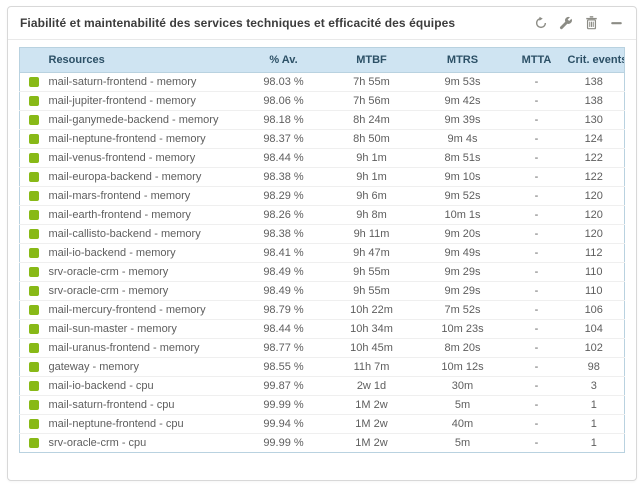 Image resolution: width=644 pixels, height=494 pixels. I want to click on mtrs-value: 9m 53s, so click(462, 82).